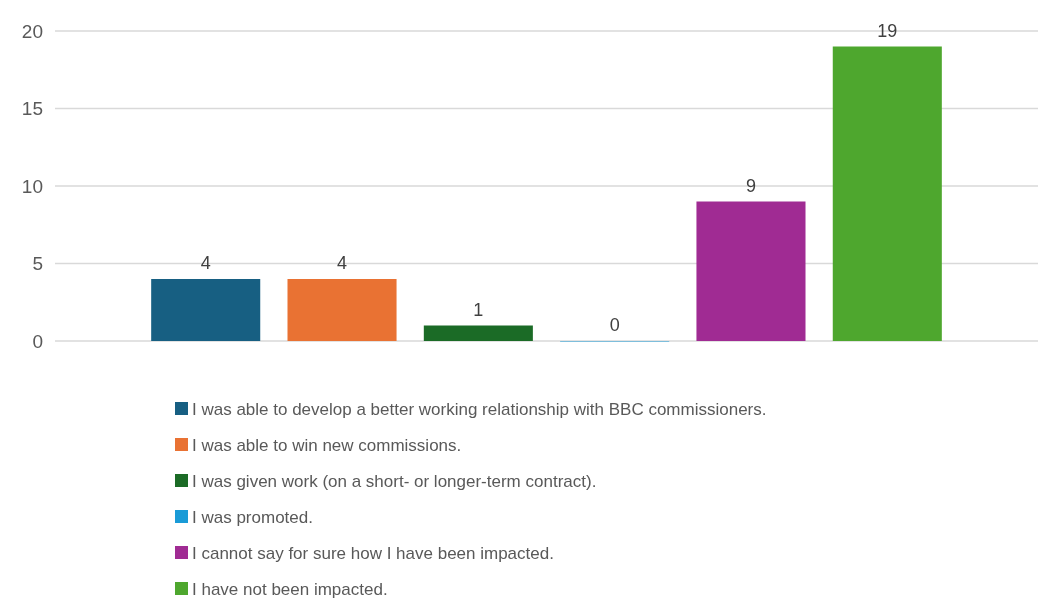  What do you see at coordinates (37, 341) in the screenshot?
I see `y-tick-label: 0` at bounding box center [37, 341].